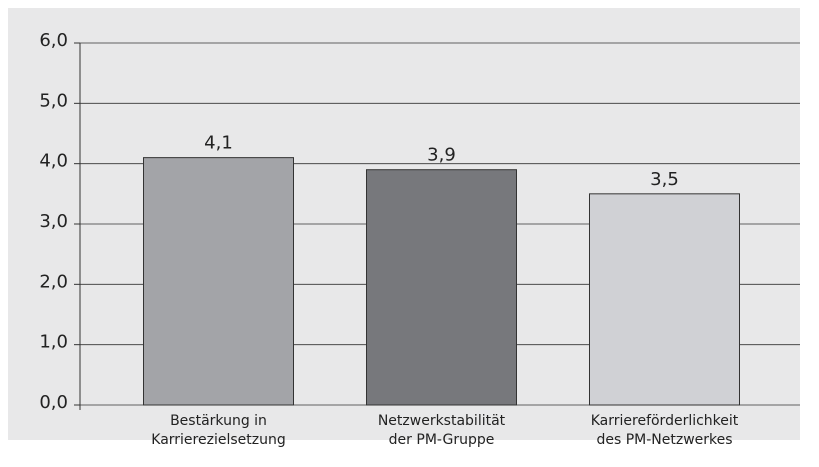 This screenshot has height=467, width=819. I want to click on y-tick-label: 5,0, so click(53, 100).